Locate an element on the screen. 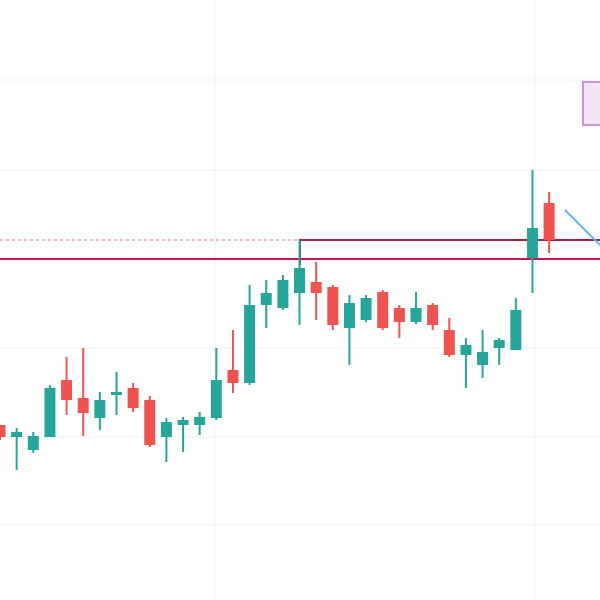 The image size is (600, 600). label-box is located at coordinates (591, 103).